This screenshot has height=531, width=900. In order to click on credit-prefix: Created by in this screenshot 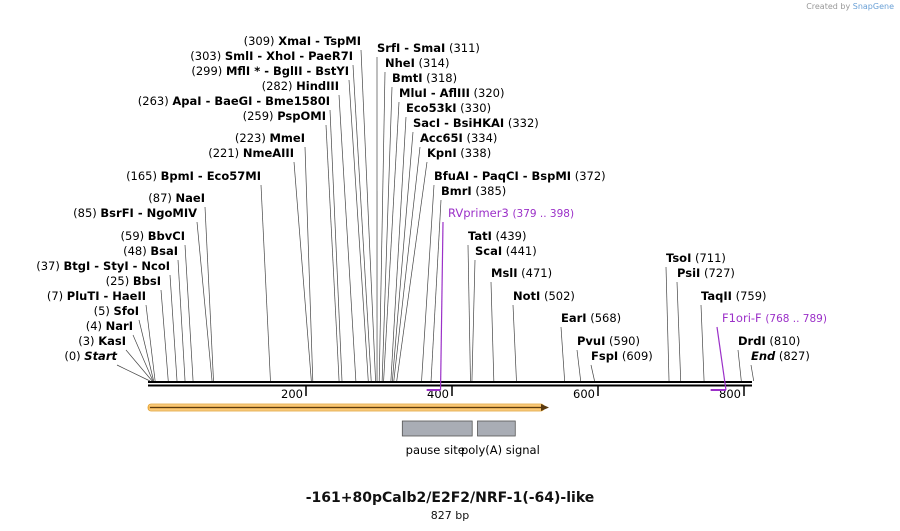, I will do `click(828, 6)`.